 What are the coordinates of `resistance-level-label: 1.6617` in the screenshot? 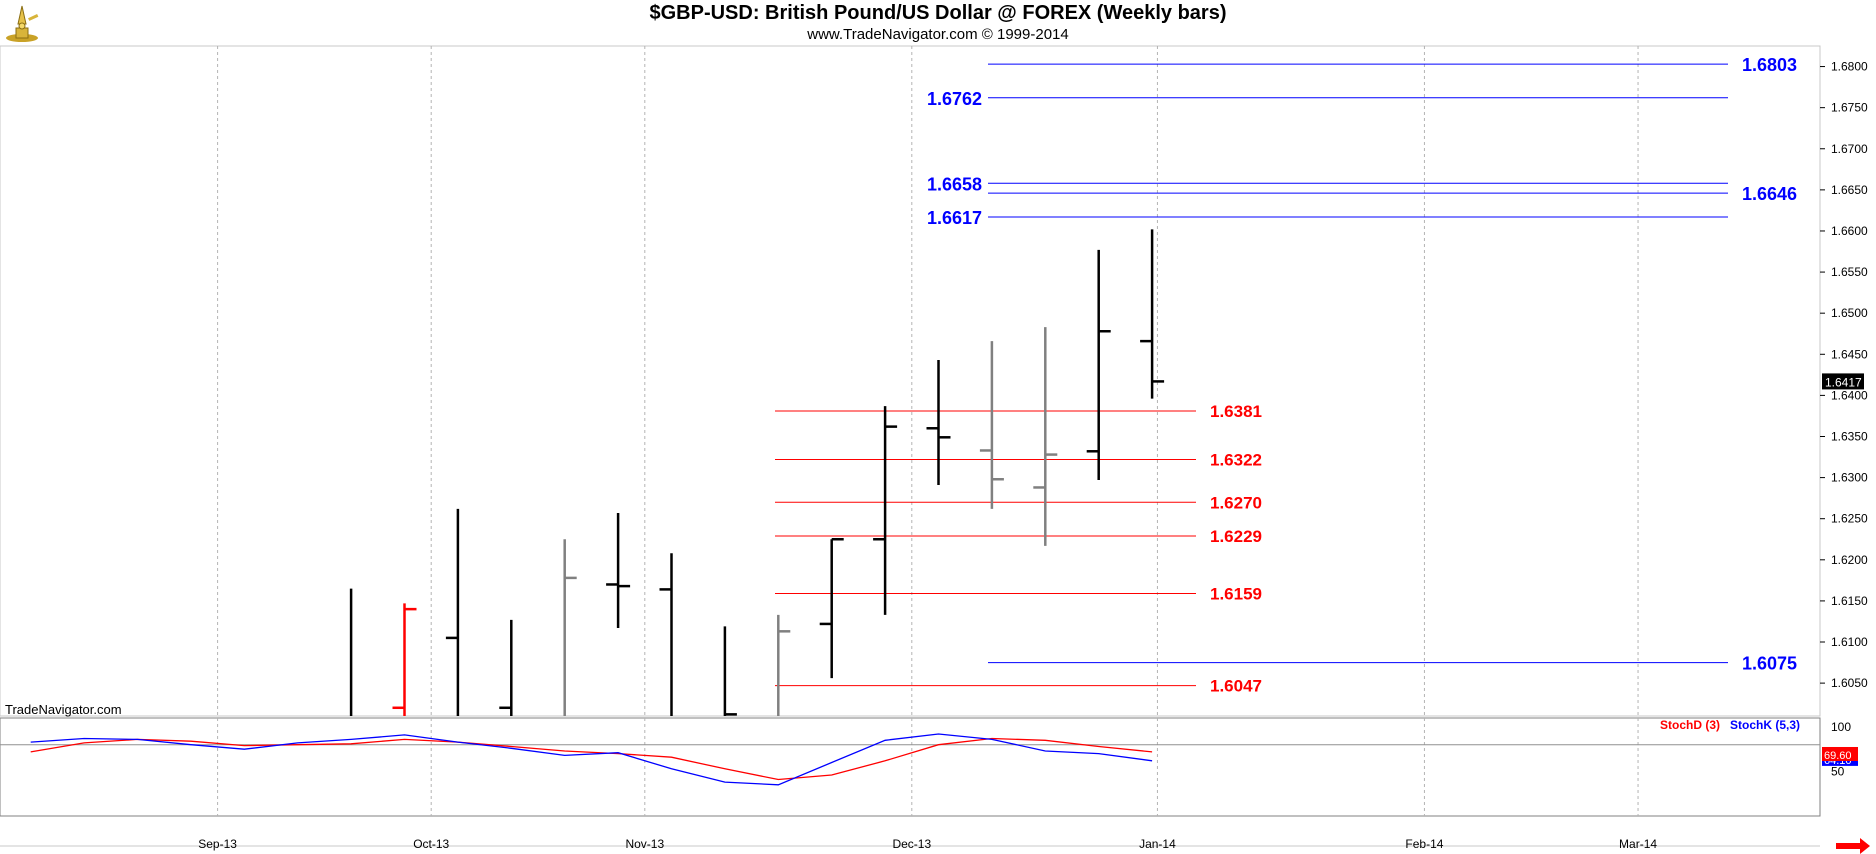 It's located at (954, 218).